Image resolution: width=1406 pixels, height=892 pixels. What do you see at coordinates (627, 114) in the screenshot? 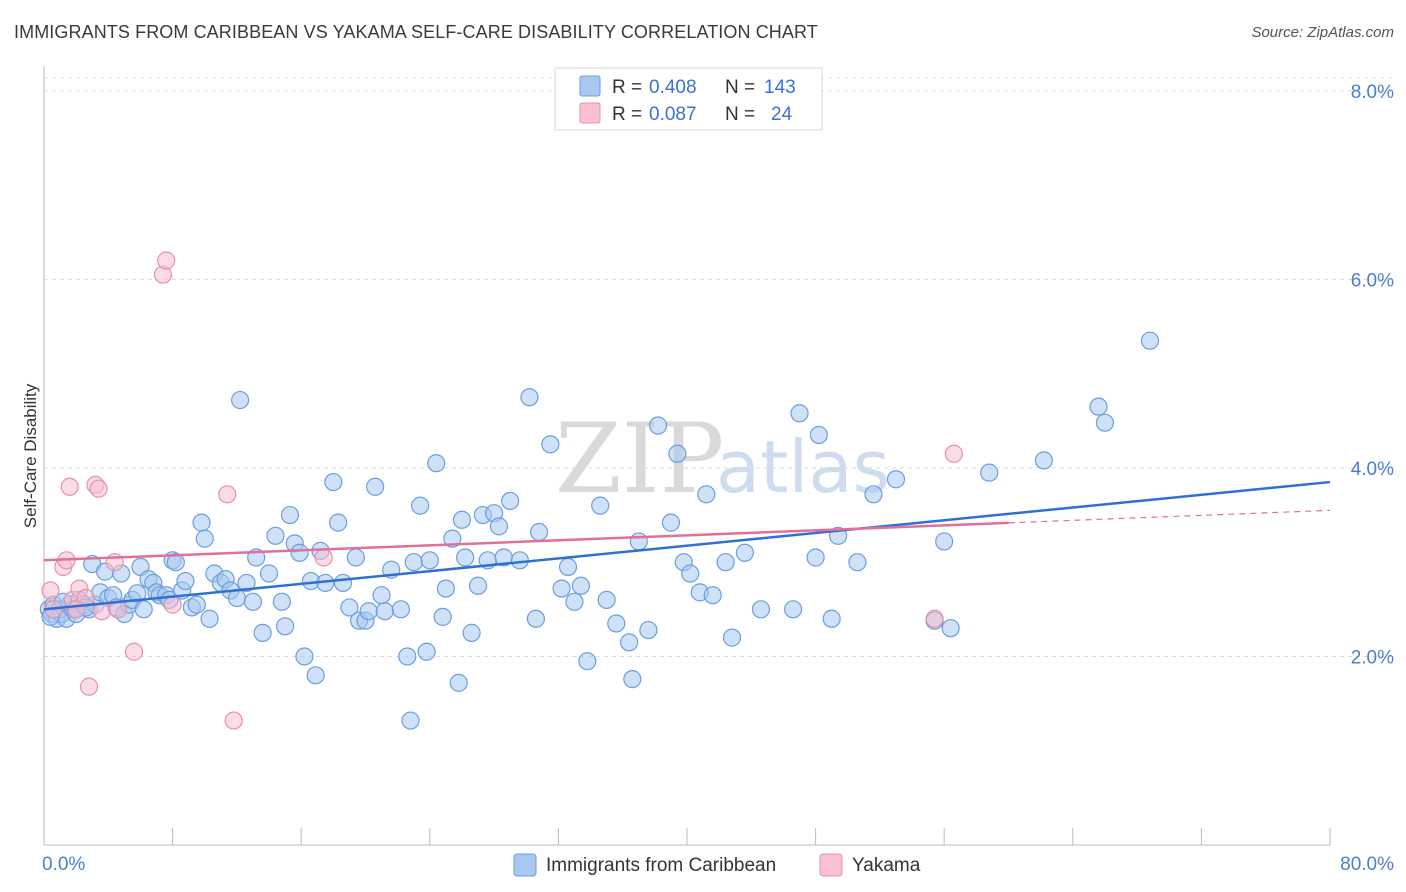
I see `legend-r-label: R =` at bounding box center [627, 114].